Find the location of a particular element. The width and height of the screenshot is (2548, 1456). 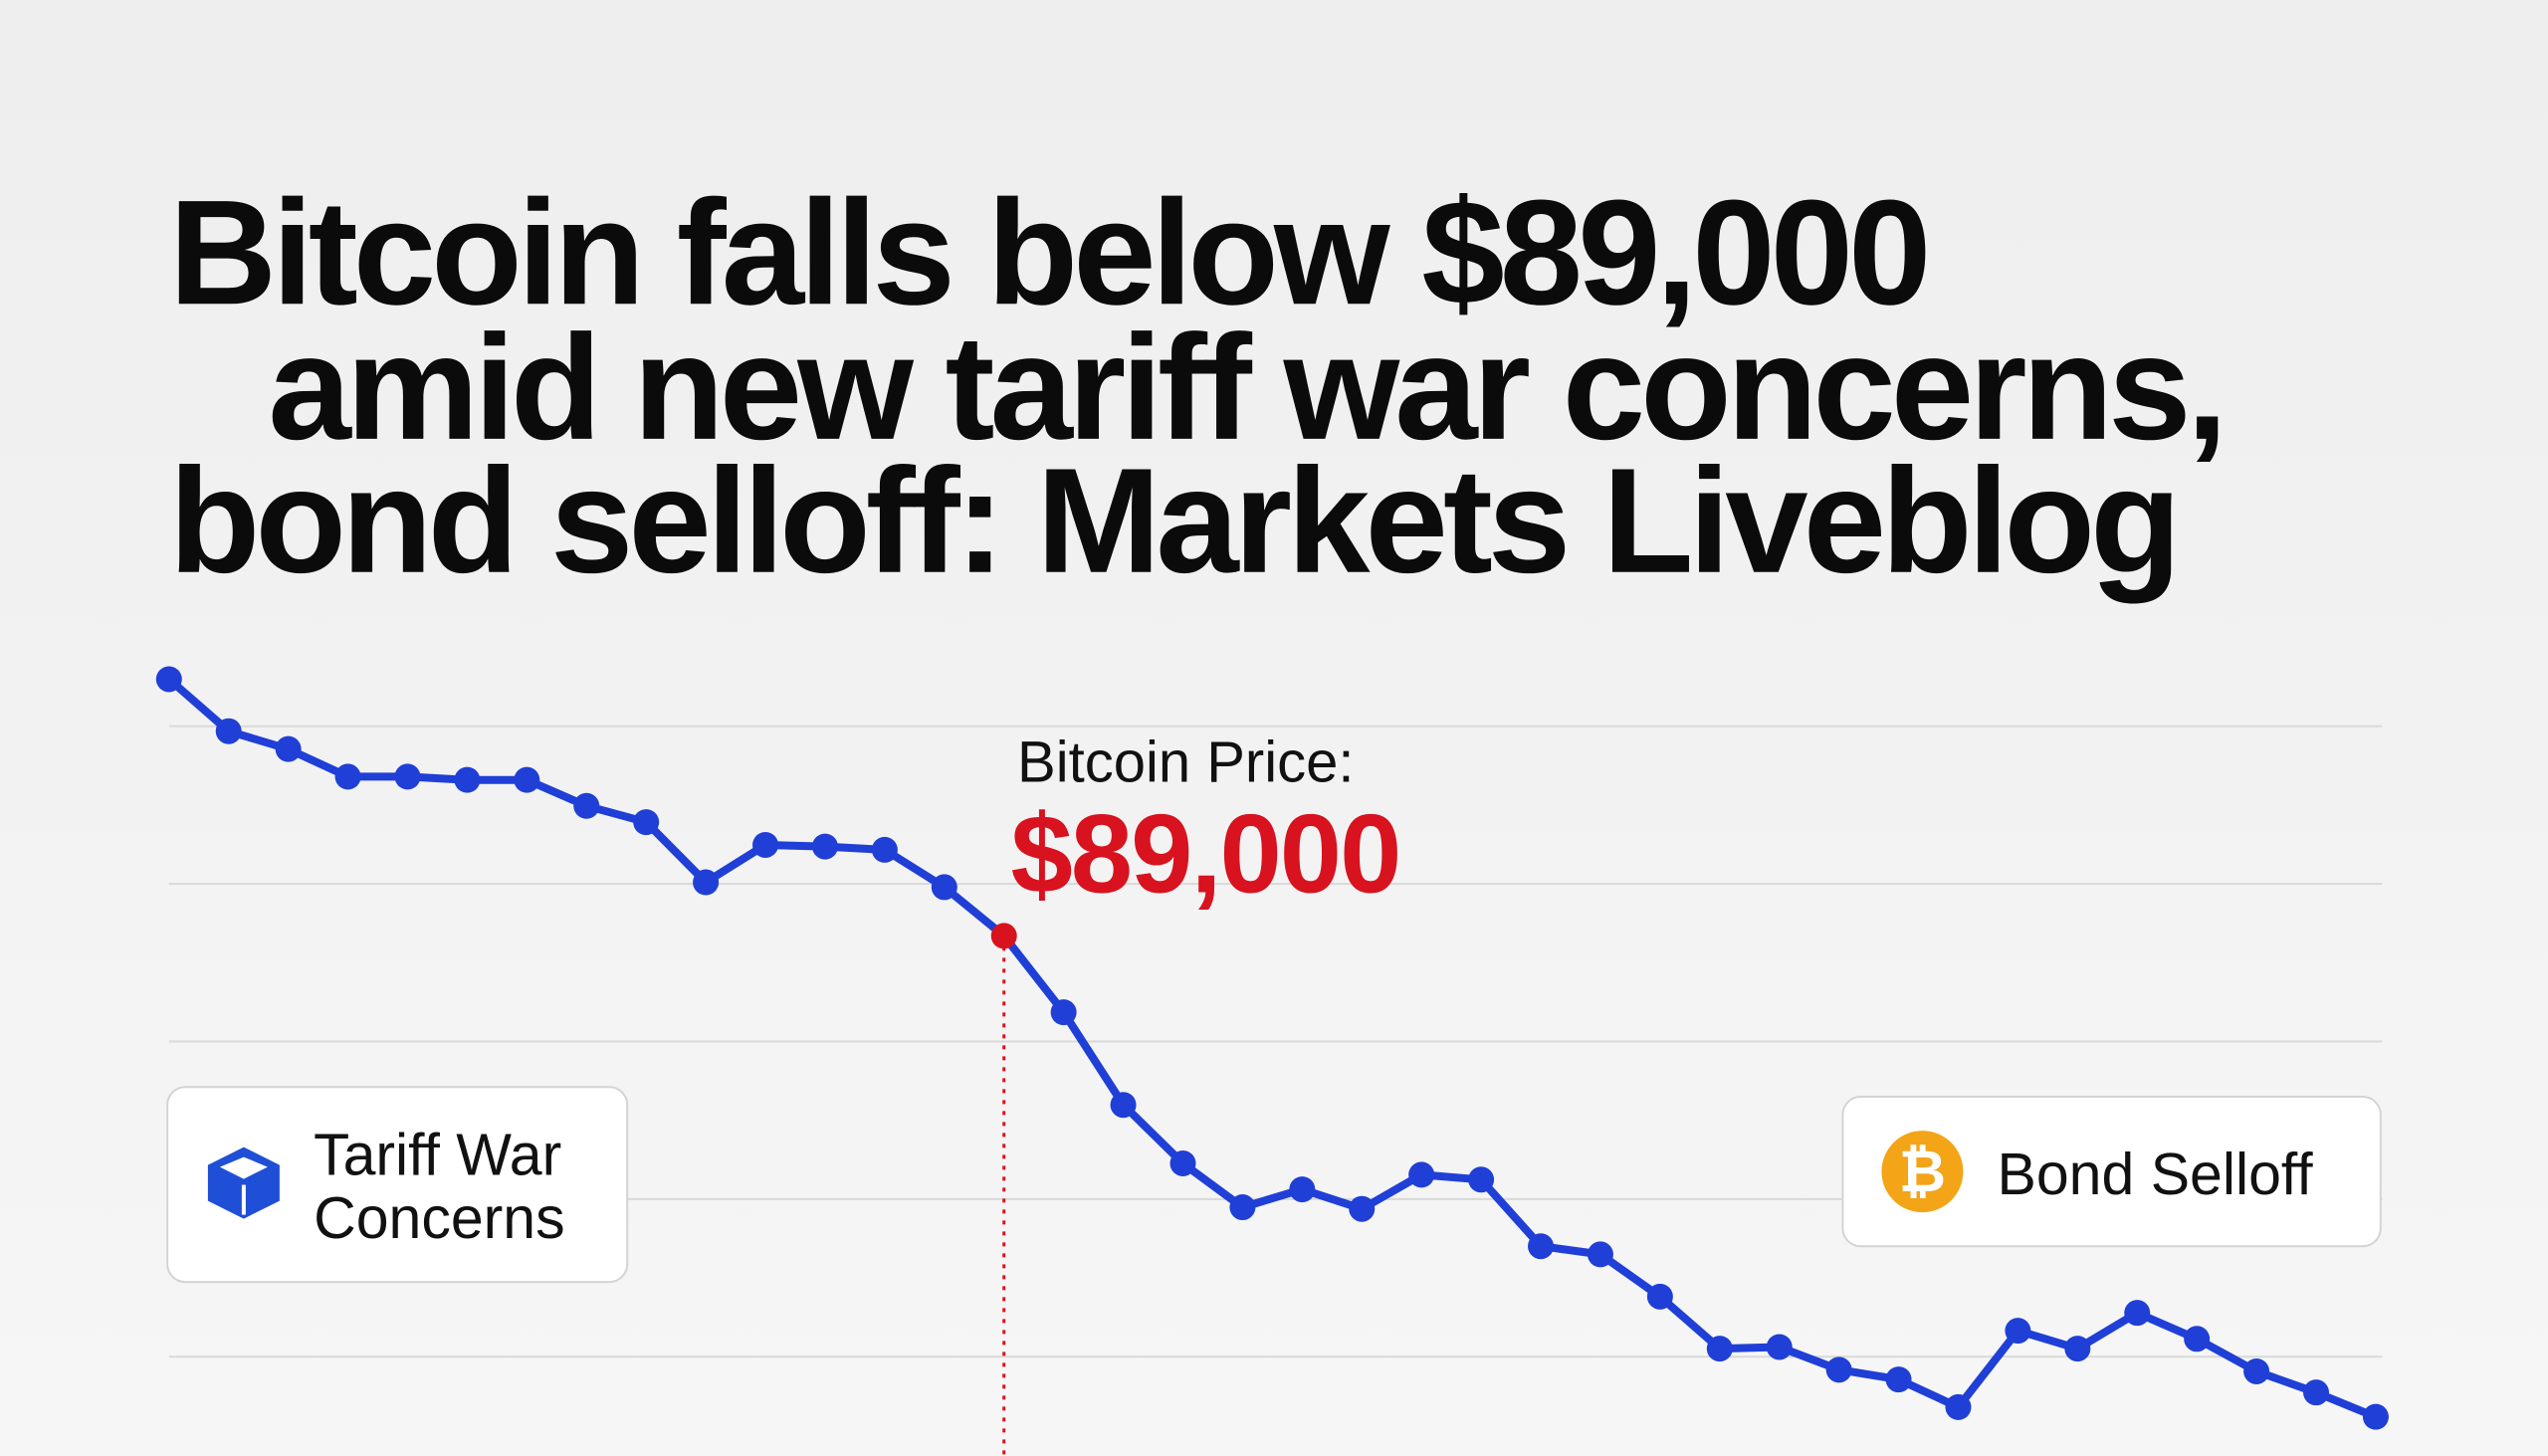

bitcoin-icon is located at coordinates (1922, 1172).